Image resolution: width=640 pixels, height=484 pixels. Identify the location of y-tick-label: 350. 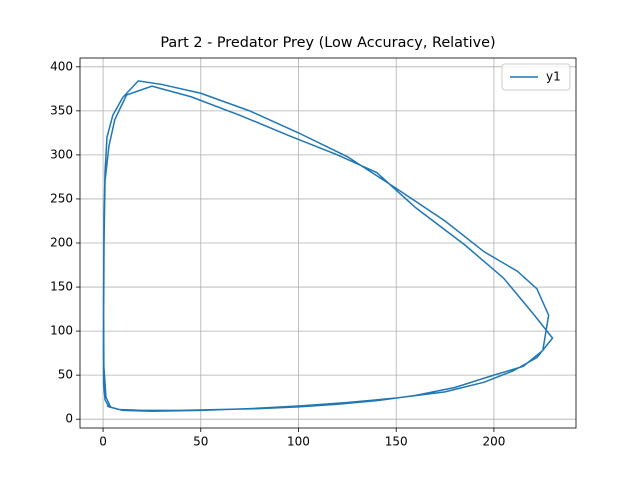
(61, 110).